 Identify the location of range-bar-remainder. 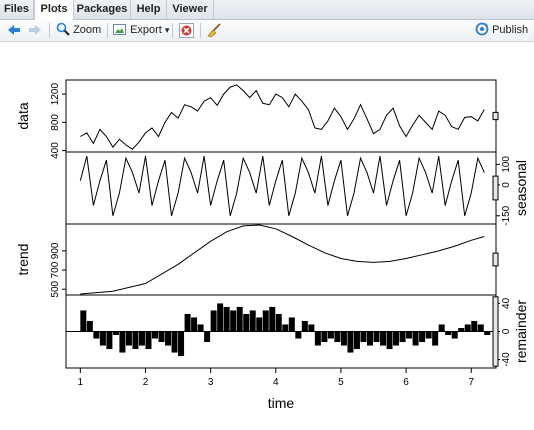
(495, 331).